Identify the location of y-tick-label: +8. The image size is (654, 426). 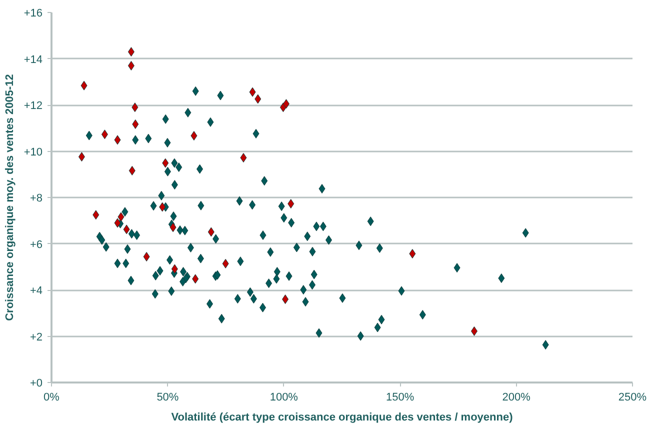
(36, 198).